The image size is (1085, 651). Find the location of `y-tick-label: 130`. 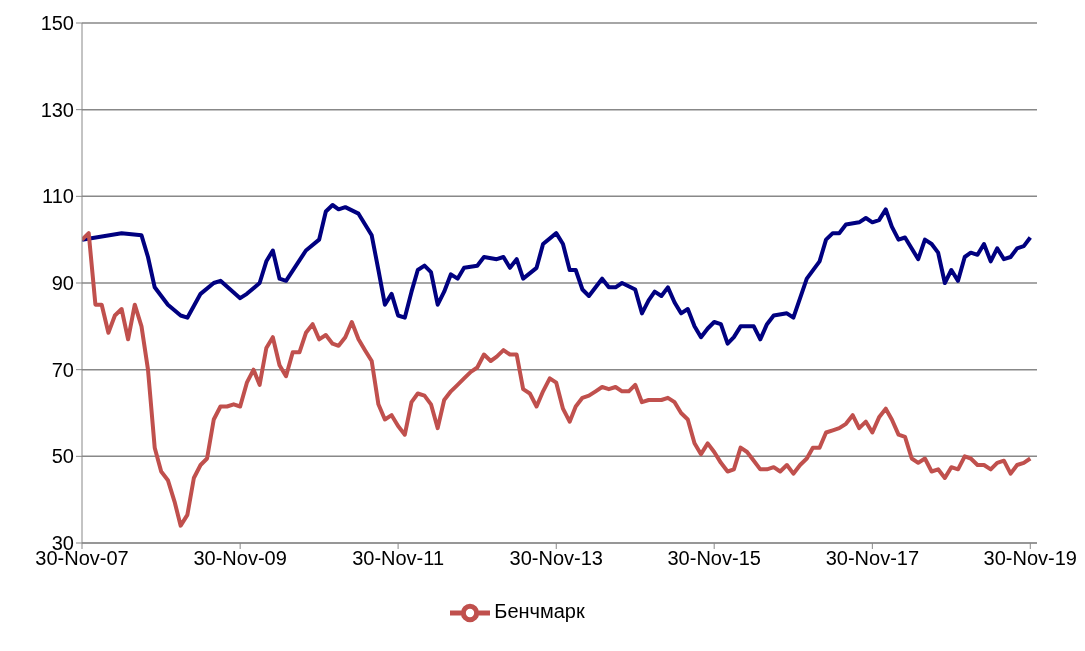

y-tick-label: 130 is located at coordinates (57, 109).